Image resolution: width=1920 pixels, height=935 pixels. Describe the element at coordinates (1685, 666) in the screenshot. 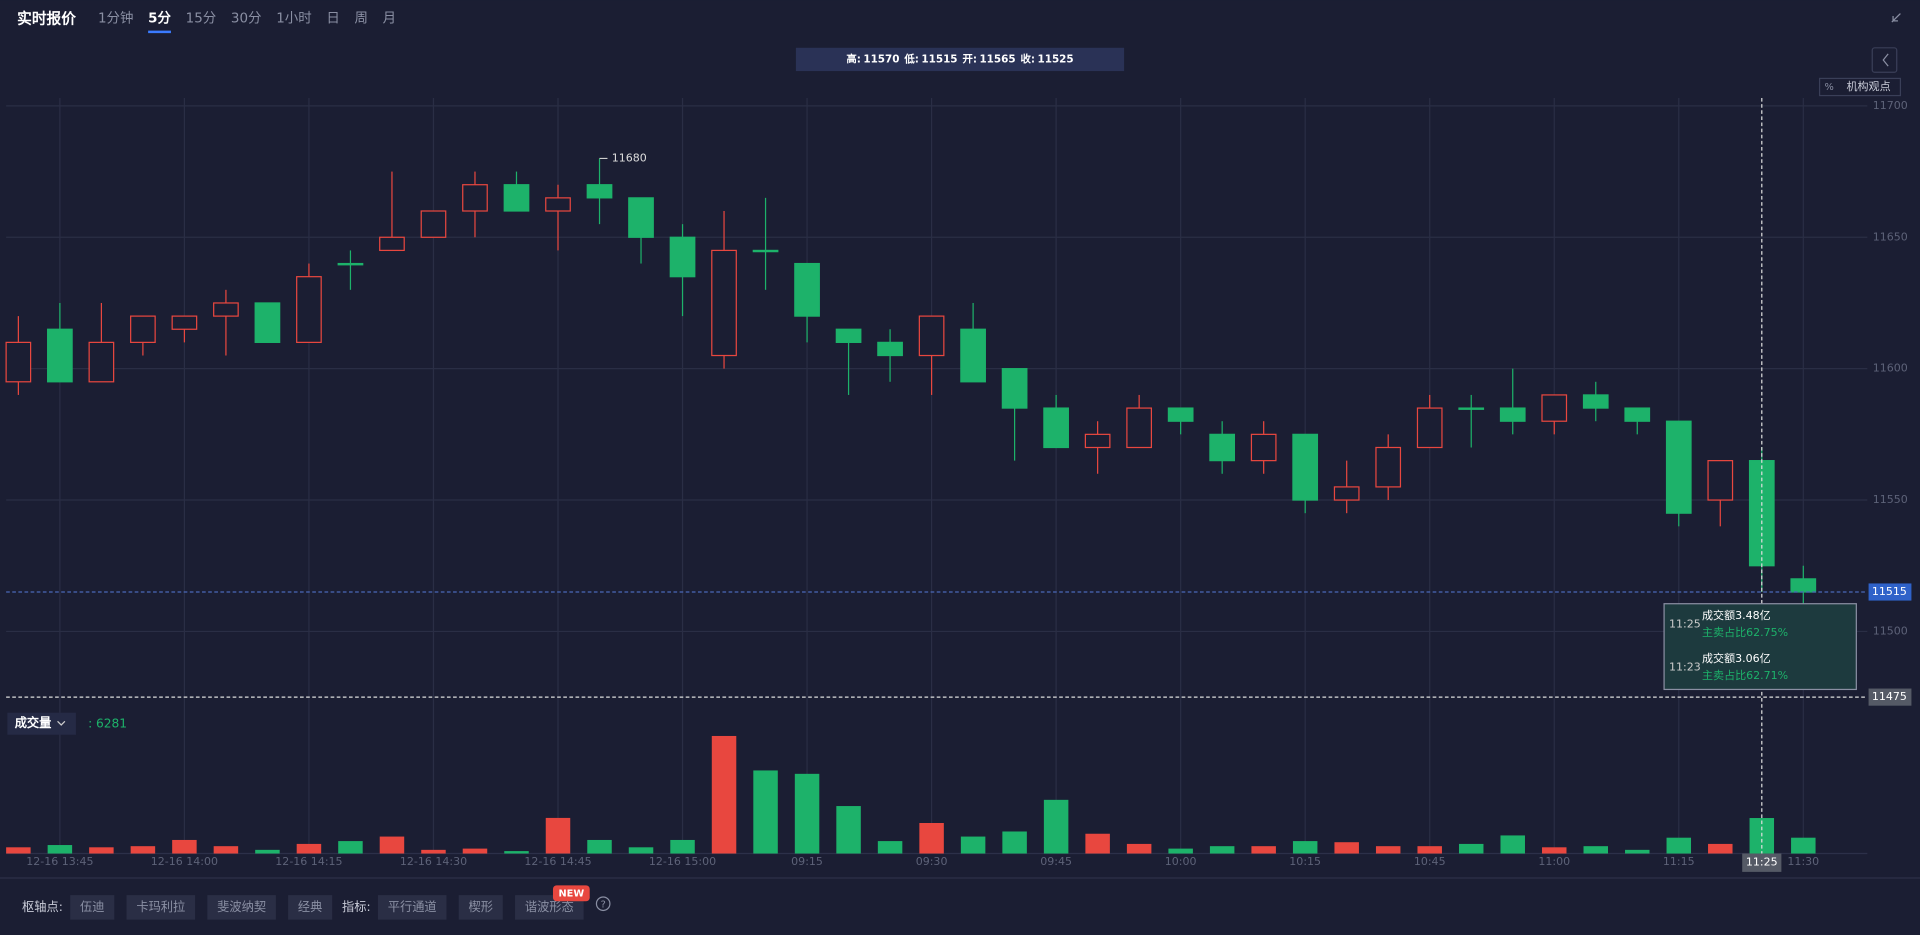

I see `tooltip-time: 11:23` at that location.